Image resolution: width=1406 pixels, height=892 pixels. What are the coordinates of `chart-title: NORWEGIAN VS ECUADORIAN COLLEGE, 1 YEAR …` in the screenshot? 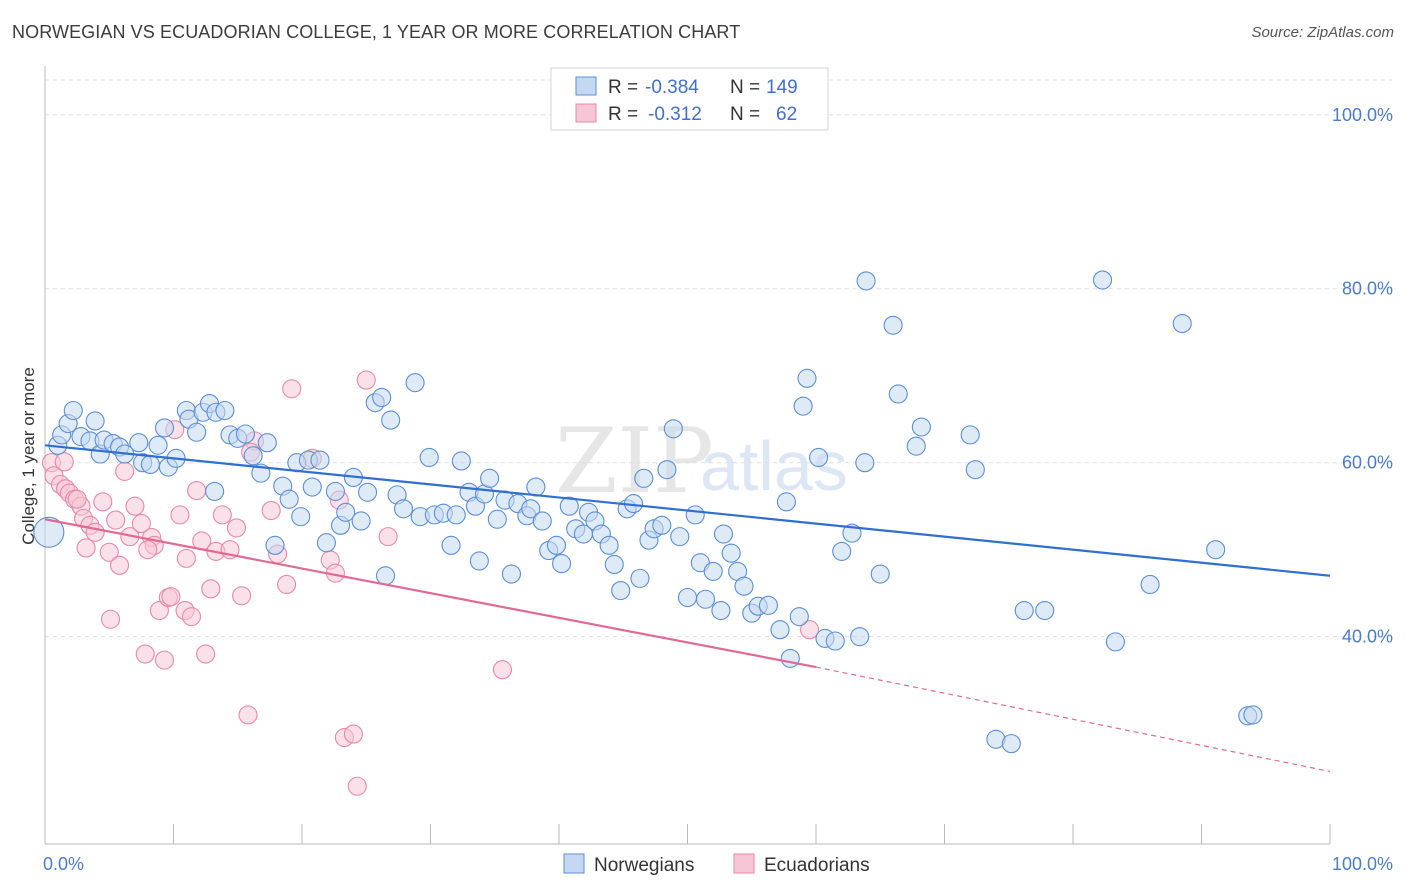 It's located at (376, 32).